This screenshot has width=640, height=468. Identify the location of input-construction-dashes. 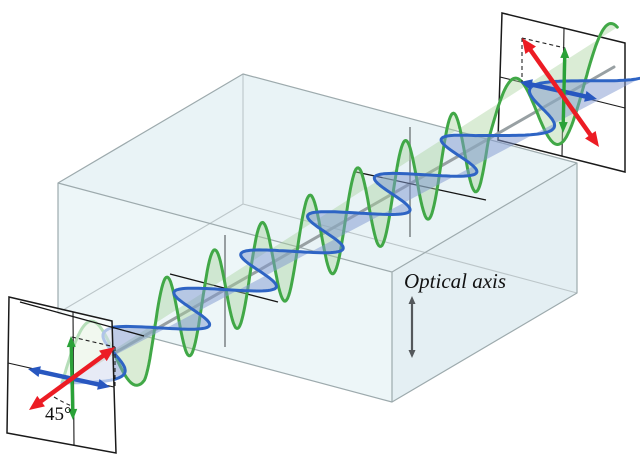
(93, 361).